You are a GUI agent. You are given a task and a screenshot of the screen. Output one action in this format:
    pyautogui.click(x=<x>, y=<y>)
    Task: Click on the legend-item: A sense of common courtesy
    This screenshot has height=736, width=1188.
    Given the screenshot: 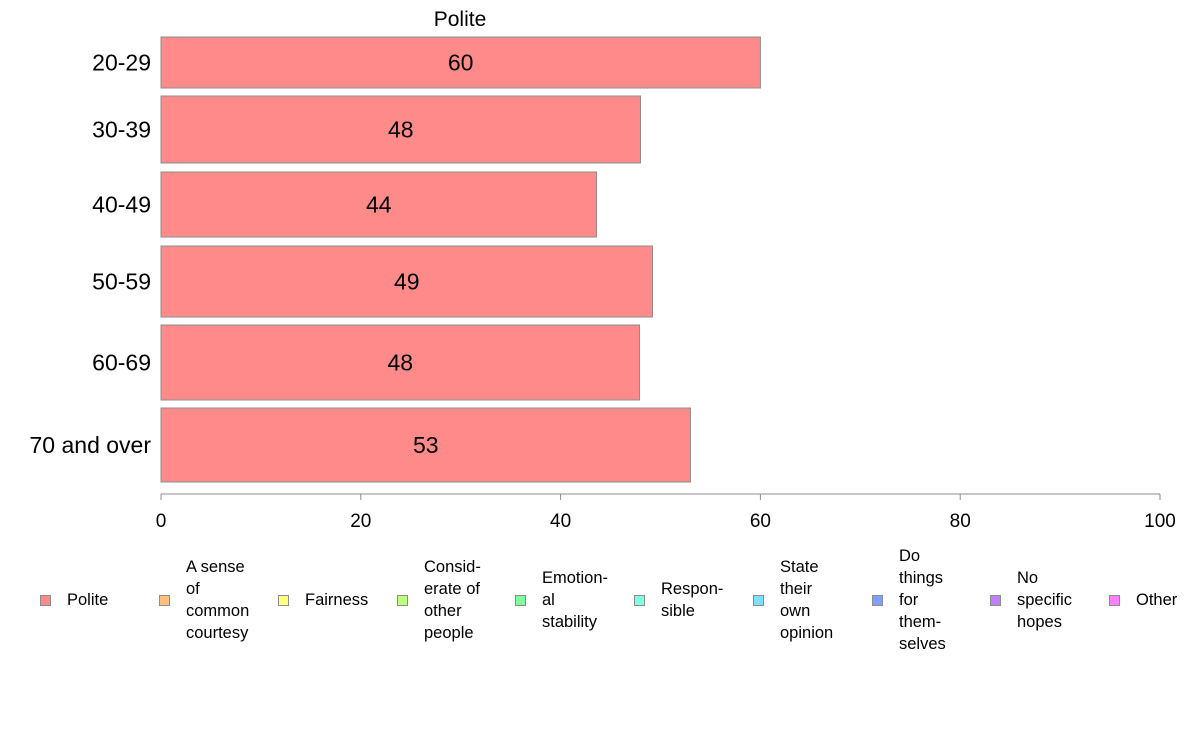 What is the action you would take?
    pyautogui.click(x=204, y=600)
    